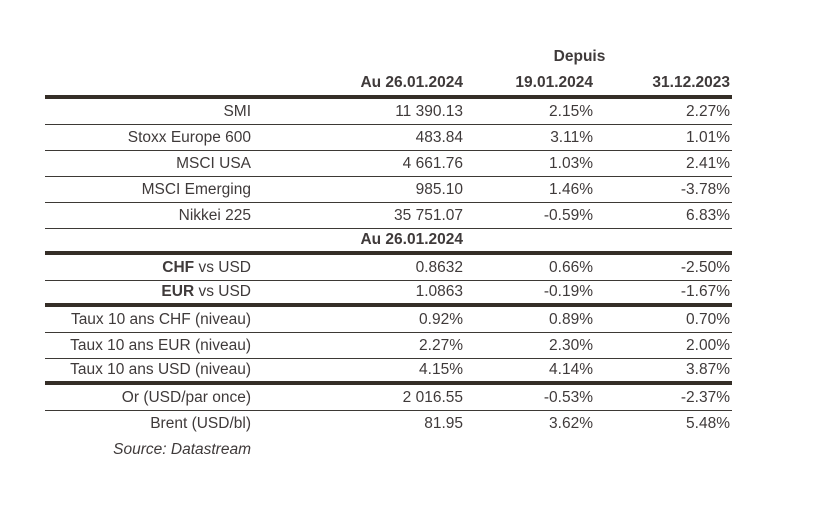 The height and width of the screenshot is (509, 834). What do you see at coordinates (705, 397) in the screenshot?
I see `row-change-since-31-12: -2.37%` at bounding box center [705, 397].